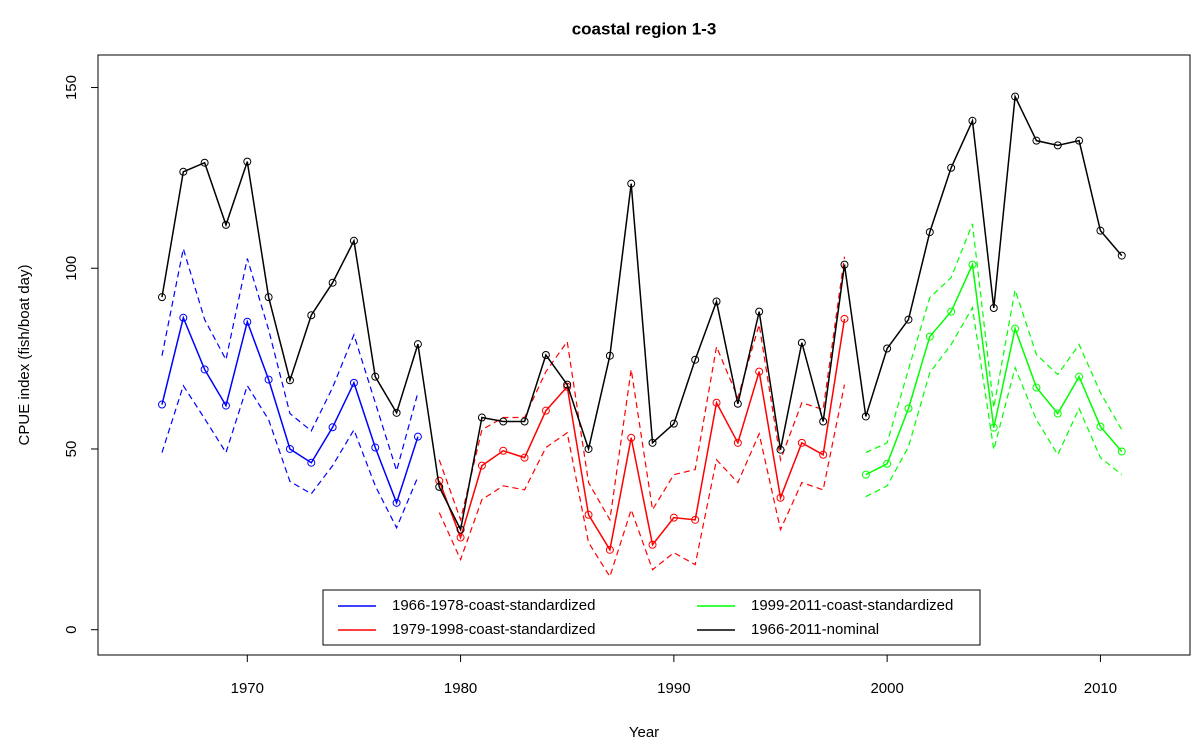  What do you see at coordinates (71, 630) in the screenshot?
I see `y-tick-label: 0` at bounding box center [71, 630].